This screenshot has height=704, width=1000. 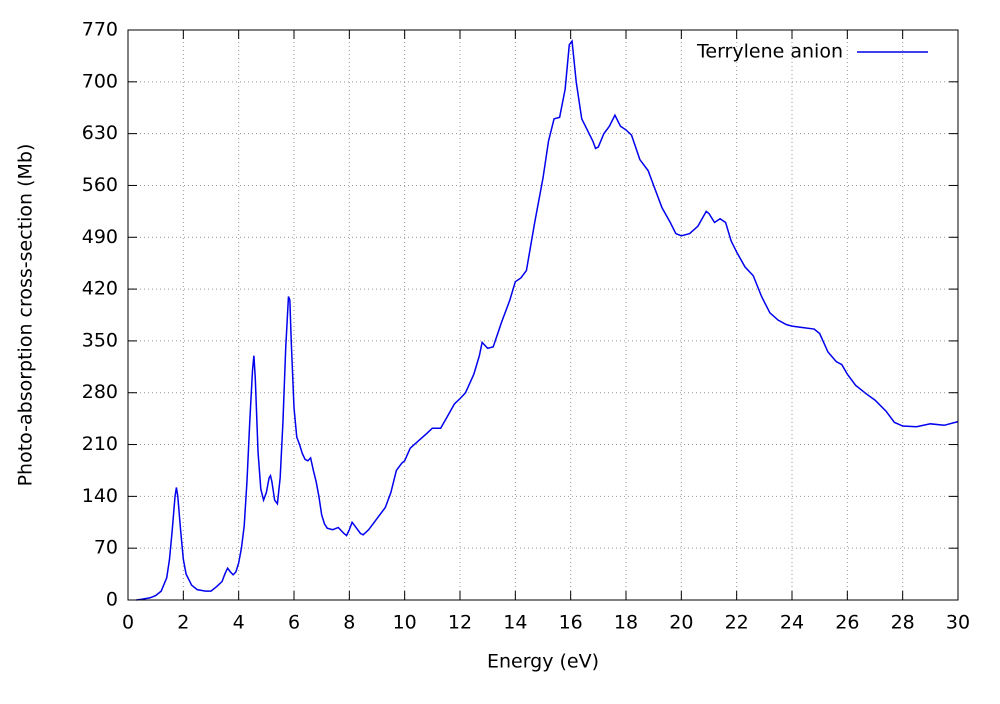 I want to click on legend-label: Terrylene anion, so click(x=769, y=52).